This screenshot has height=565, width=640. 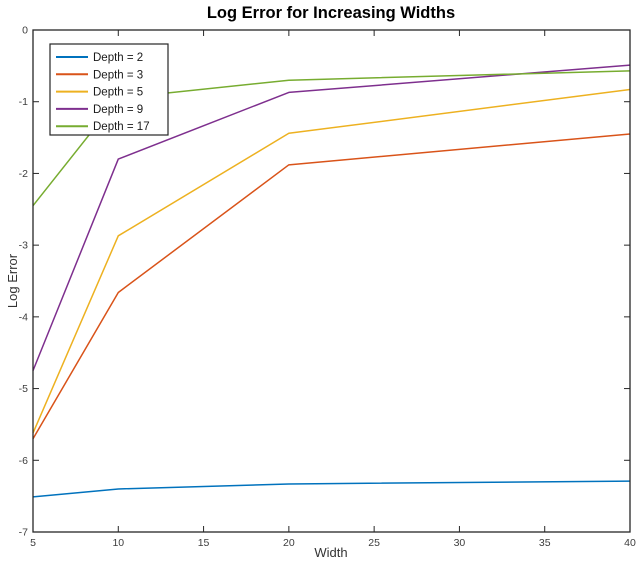 What do you see at coordinates (460, 543) in the screenshot?
I see `x-tick-label: 30` at bounding box center [460, 543].